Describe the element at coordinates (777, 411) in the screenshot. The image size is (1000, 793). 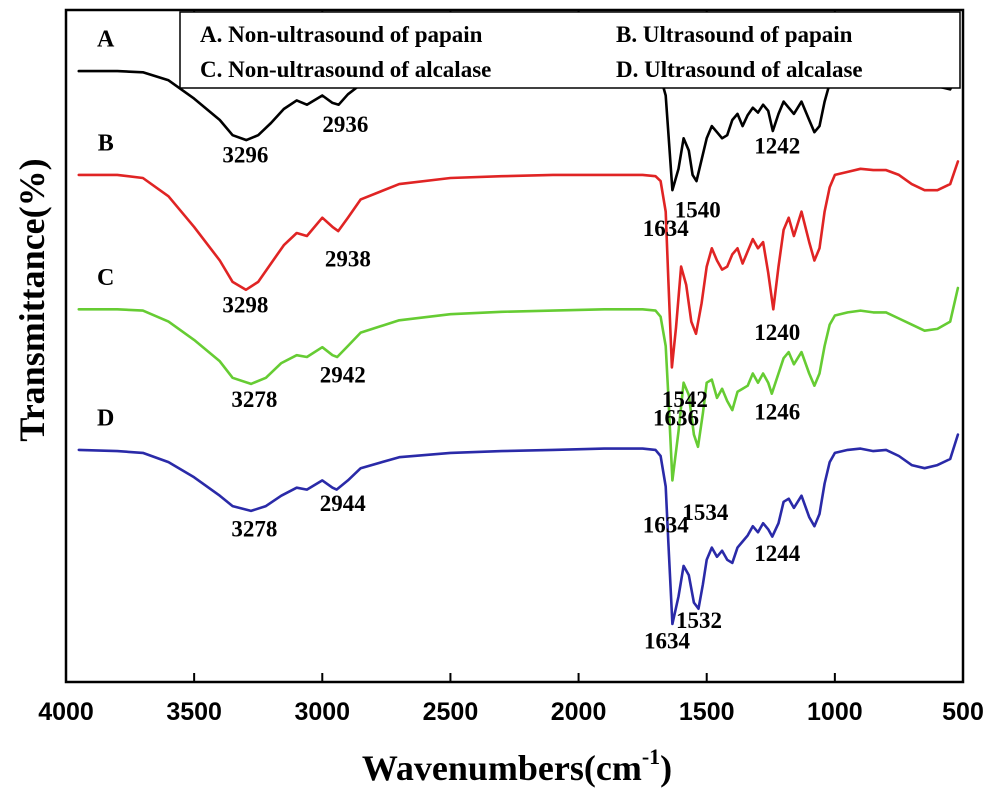
I see `peak-label-1246-12: 1246` at that location.